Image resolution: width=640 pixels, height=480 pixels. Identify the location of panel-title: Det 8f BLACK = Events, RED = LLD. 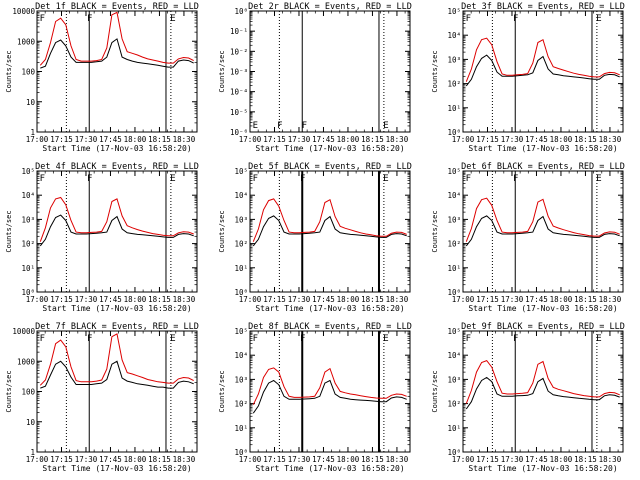
(330, 327).